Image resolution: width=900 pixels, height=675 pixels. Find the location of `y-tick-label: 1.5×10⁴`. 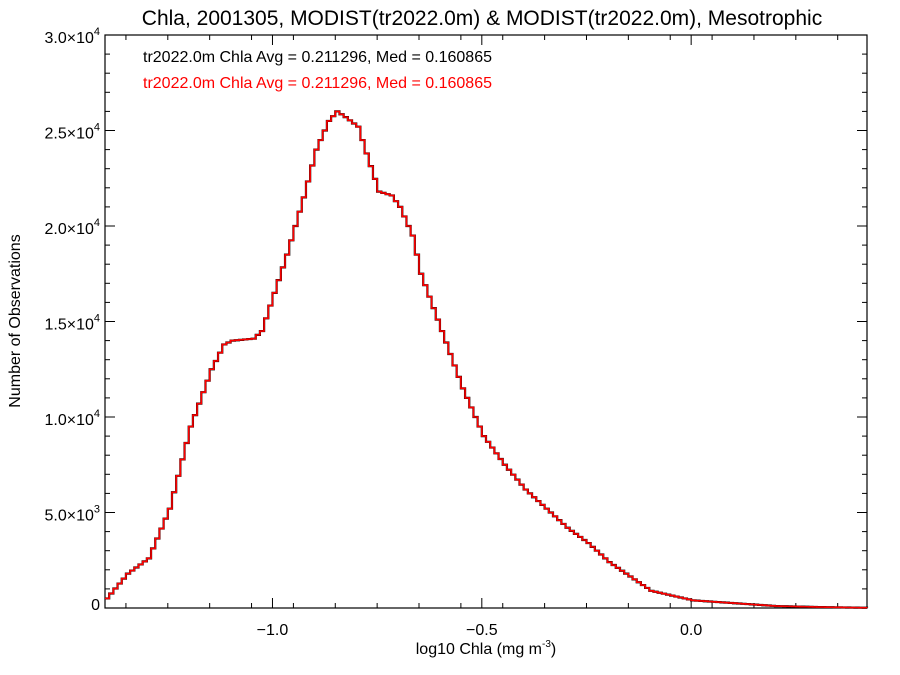

y-tick-label: 1.5×10⁴ is located at coordinates (72, 323).